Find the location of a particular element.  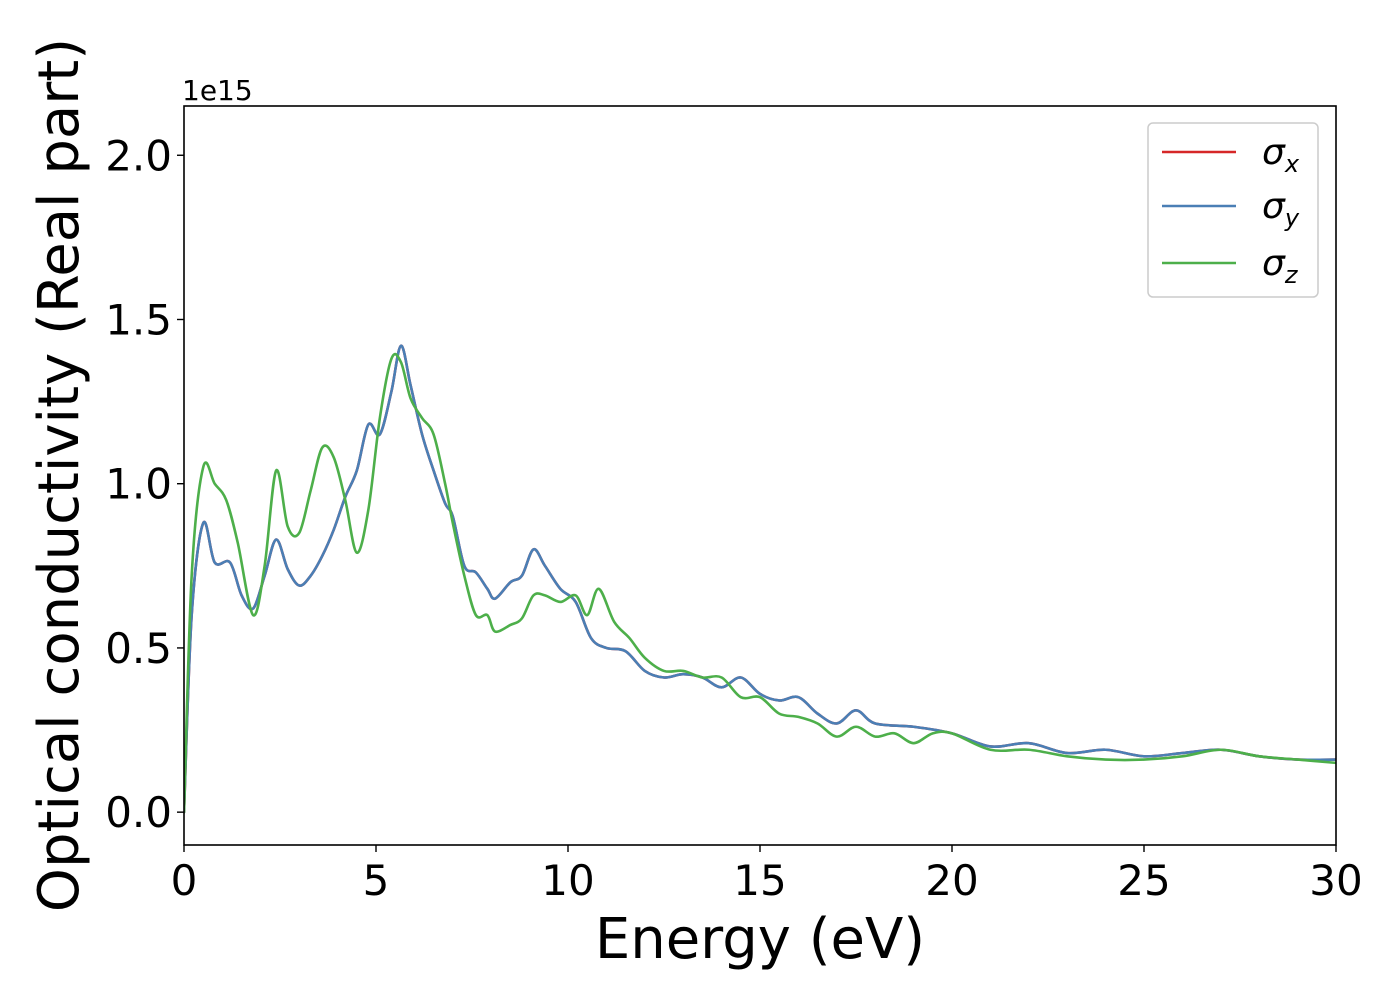

x-tick-label: 15 is located at coordinates (759, 880).